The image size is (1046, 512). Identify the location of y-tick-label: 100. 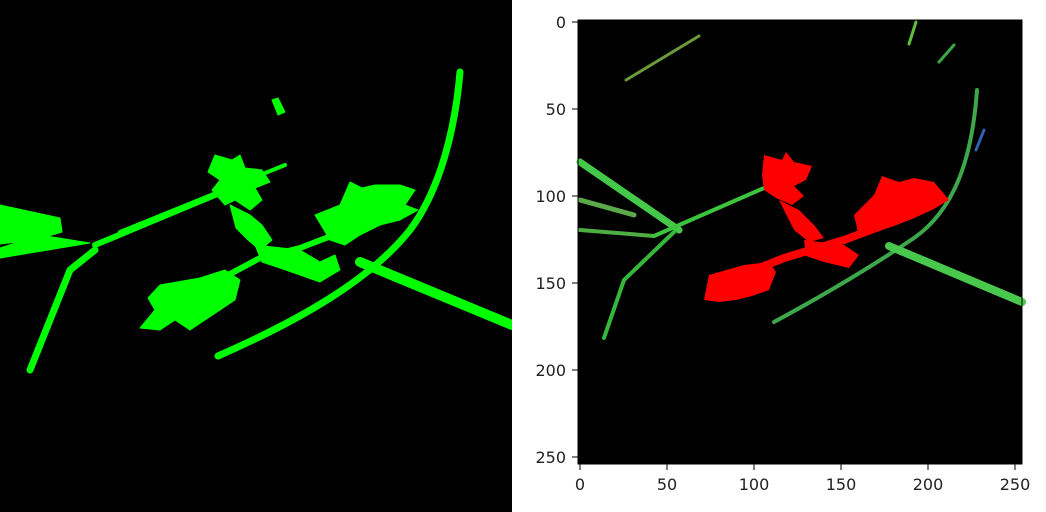
(550, 196).